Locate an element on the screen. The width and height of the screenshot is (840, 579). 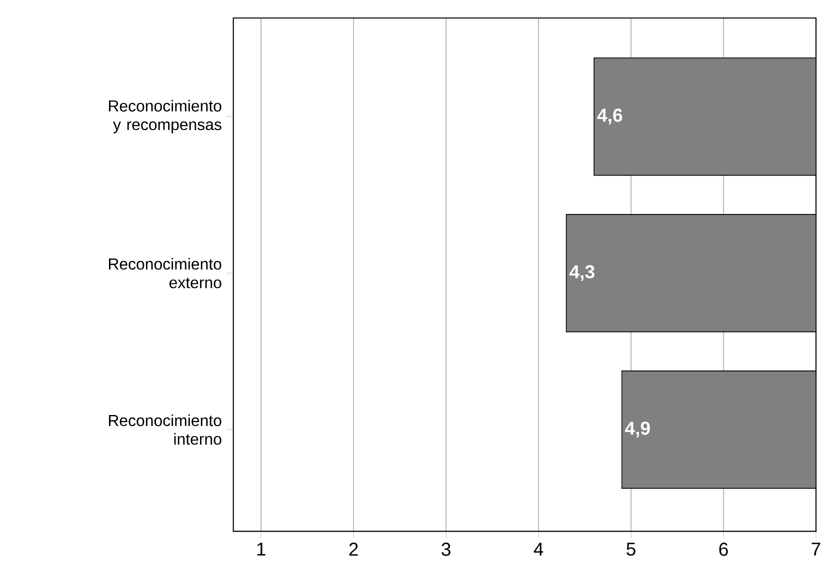
y-tick-label: Reconocimiento y recompensas is located at coordinates (165, 117).